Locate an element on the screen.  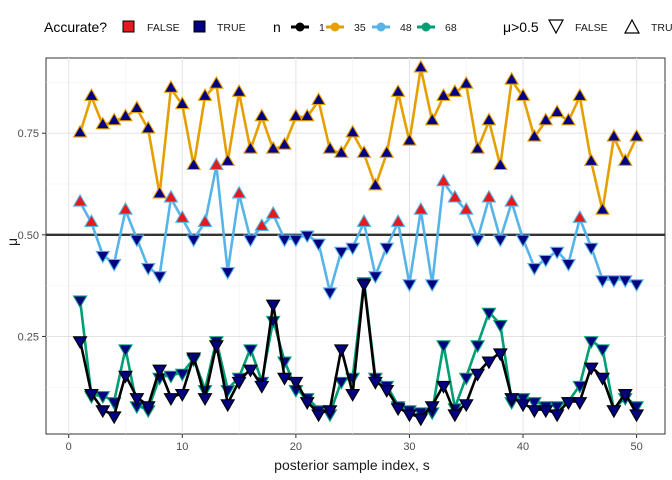
legend-mu-true-label: TRUE is located at coordinates (661, 28).